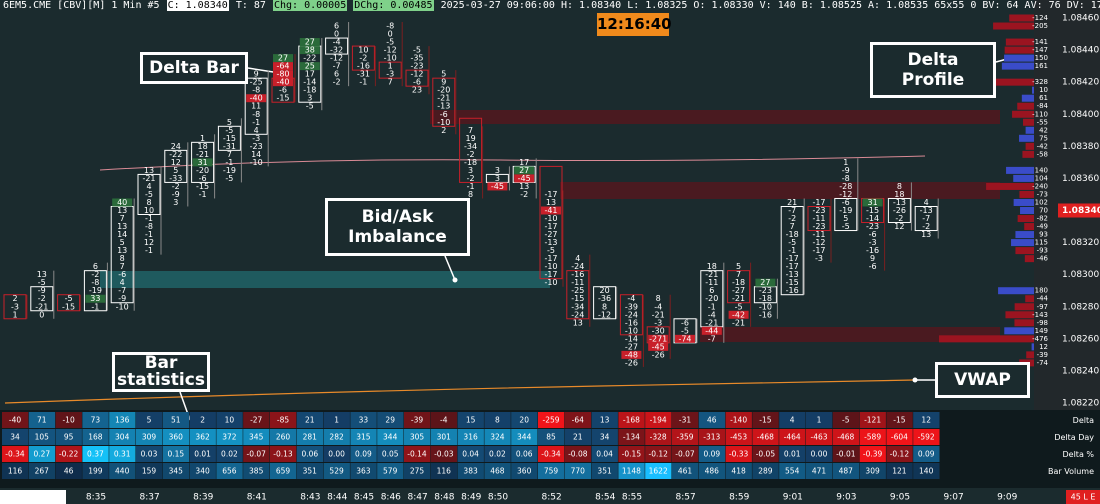  What do you see at coordinates (203, 178) in the screenshot?
I see `cell-delta: -6` at bounding box center [203, 178].